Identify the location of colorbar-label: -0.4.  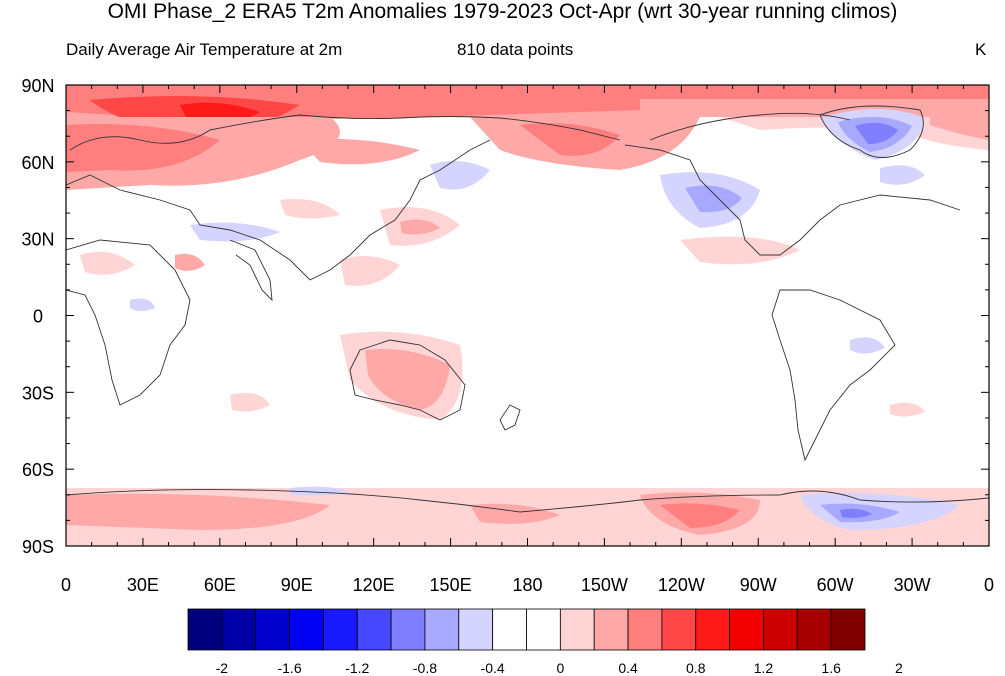
(493, 668).